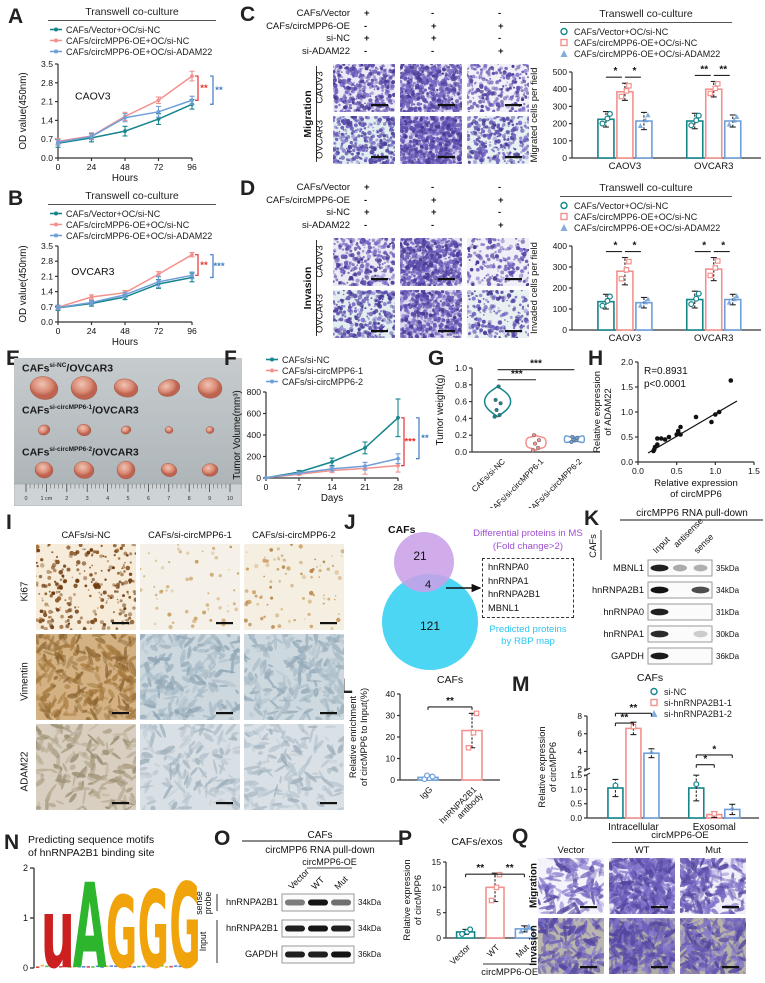  Describe the element at coordinates (87, 499) in the screenshot. I see `svg-text: 3` at that location.